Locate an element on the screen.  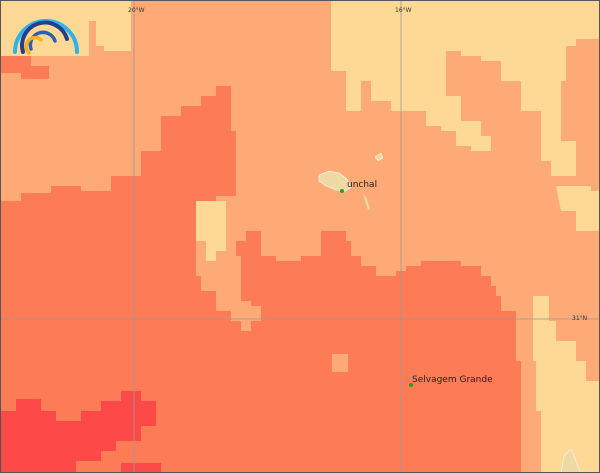
place-label-funchal: unchal is located at coordinates (362, 185).